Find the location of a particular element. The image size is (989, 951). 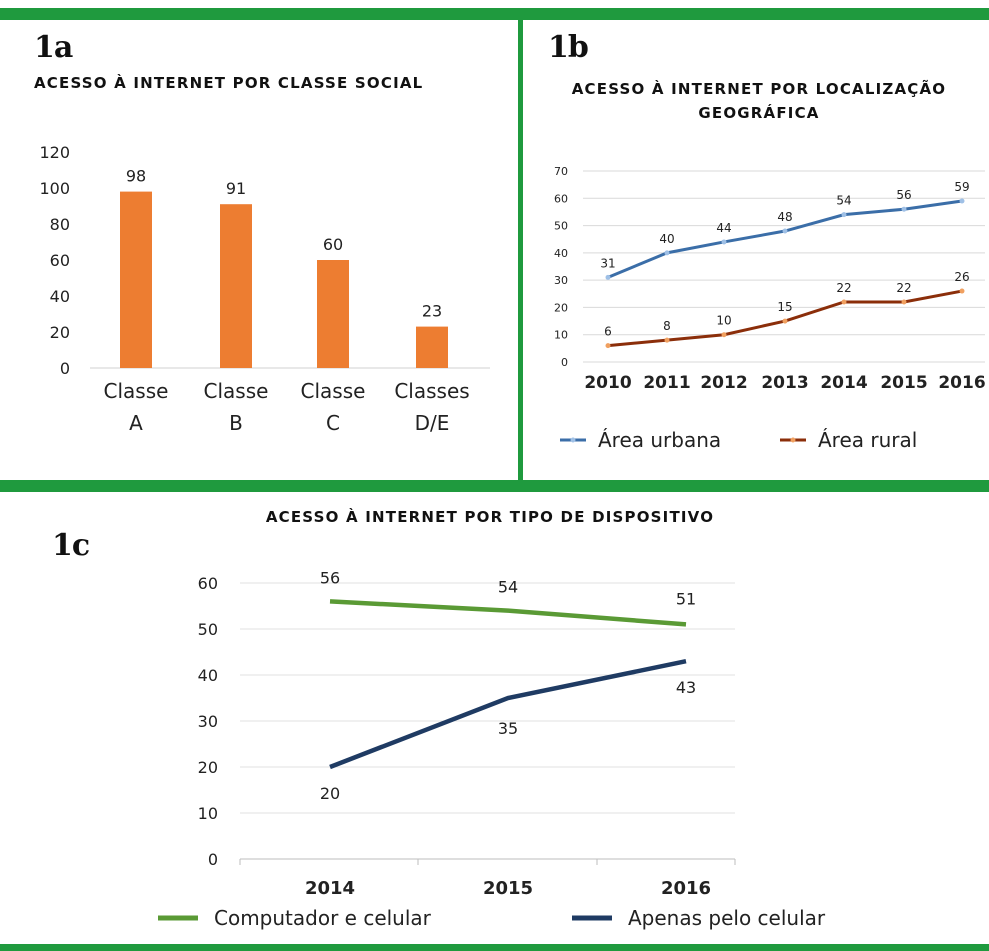

bottom-frame-bar is located at coordinates (494, 947).